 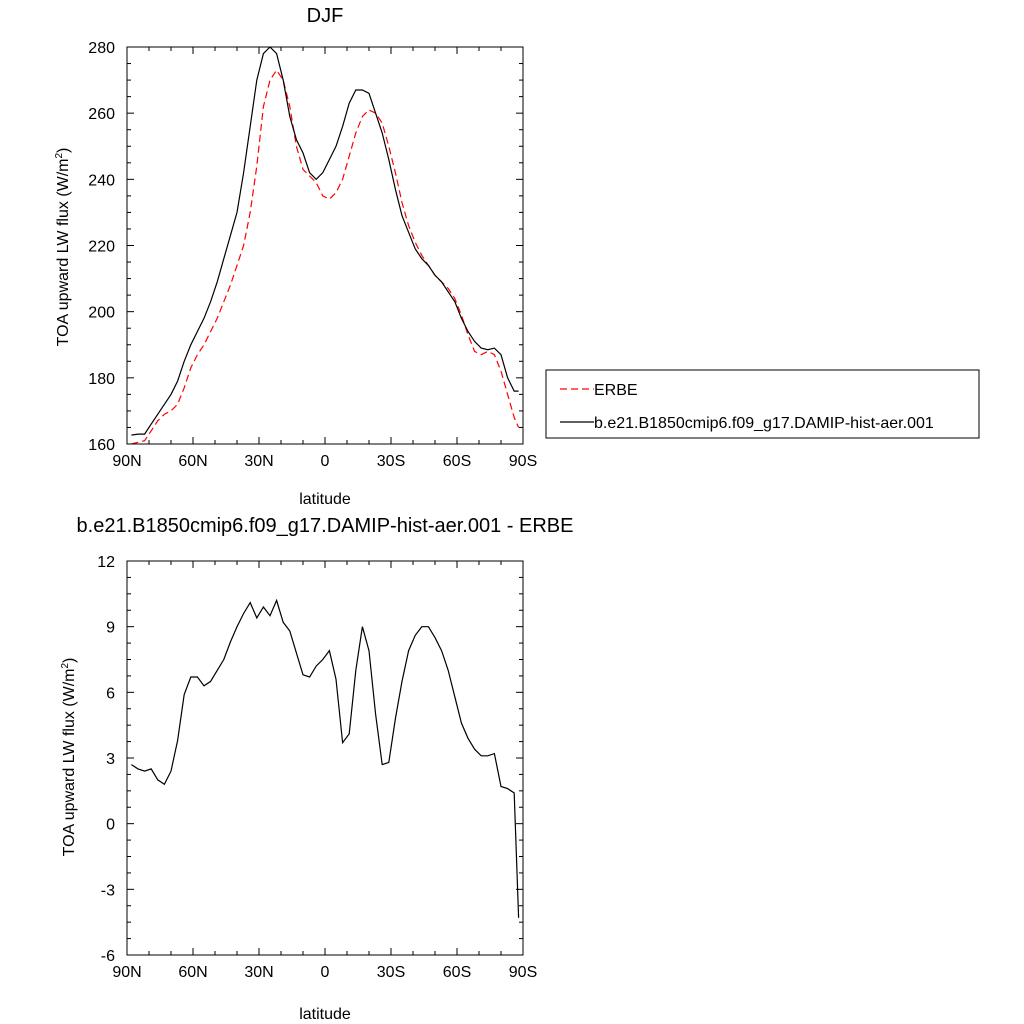 I want to click on top-y-tick-label: 240, so click(x=101, y=180).